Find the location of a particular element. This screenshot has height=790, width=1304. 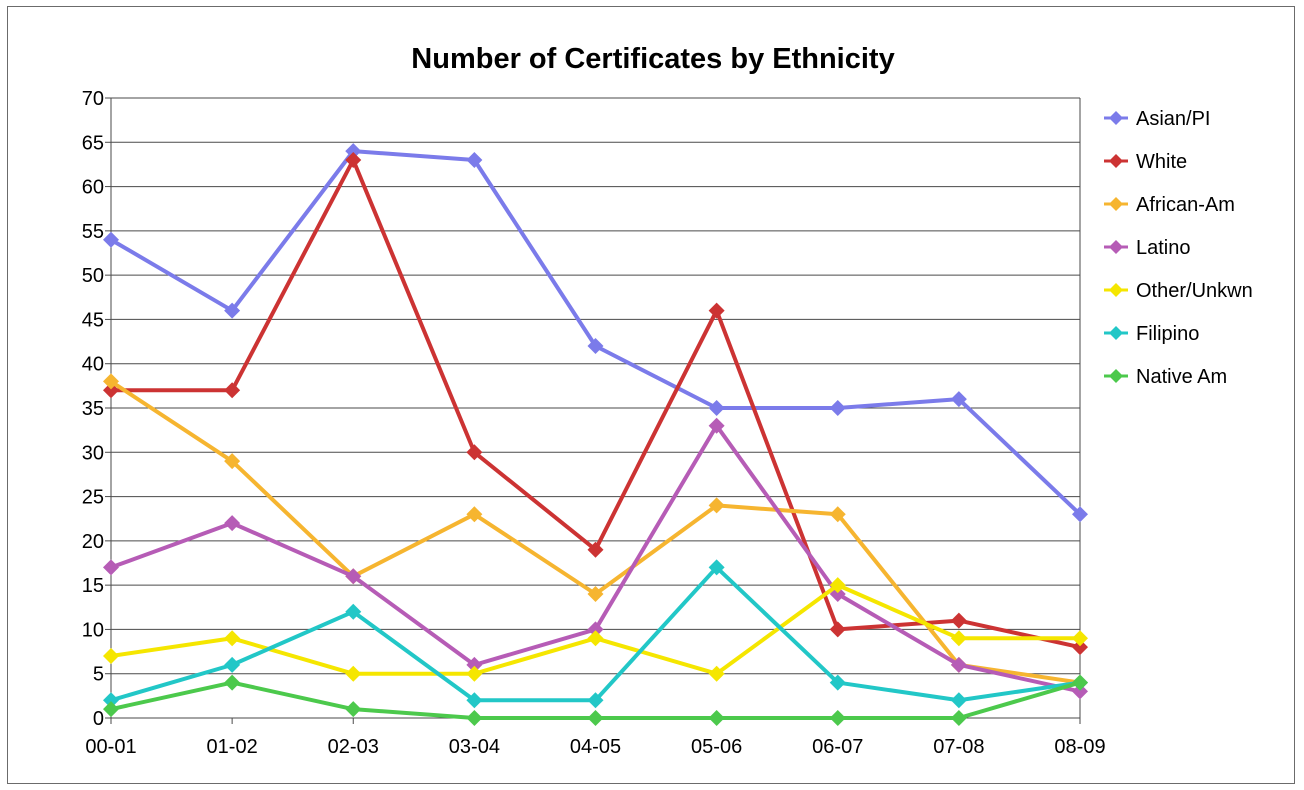

legend-label: Filipino is located at coordinates (1167, 334).